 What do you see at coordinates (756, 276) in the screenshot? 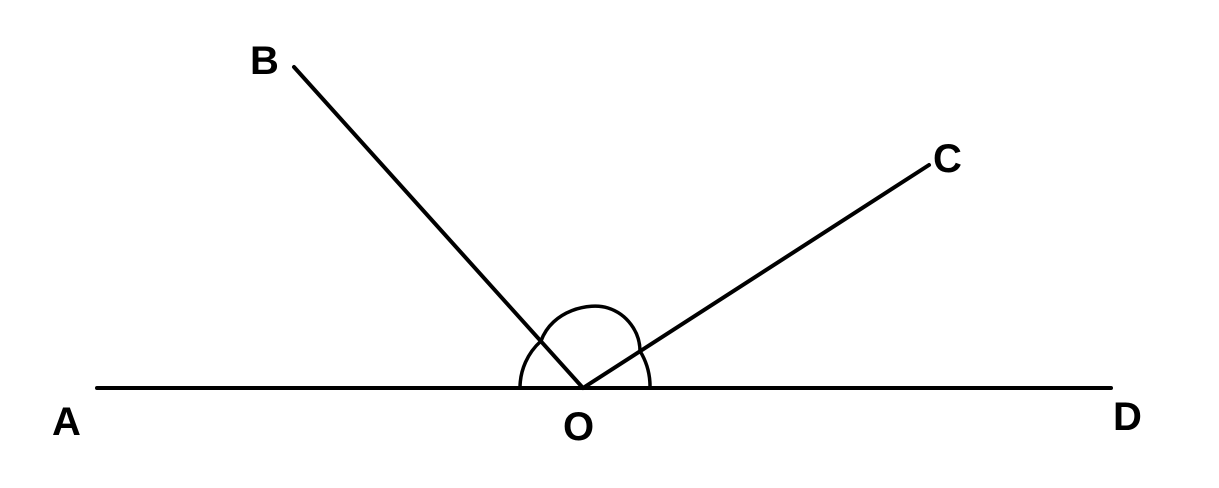
I see `ray-oc` at bounding box center [756, 276].